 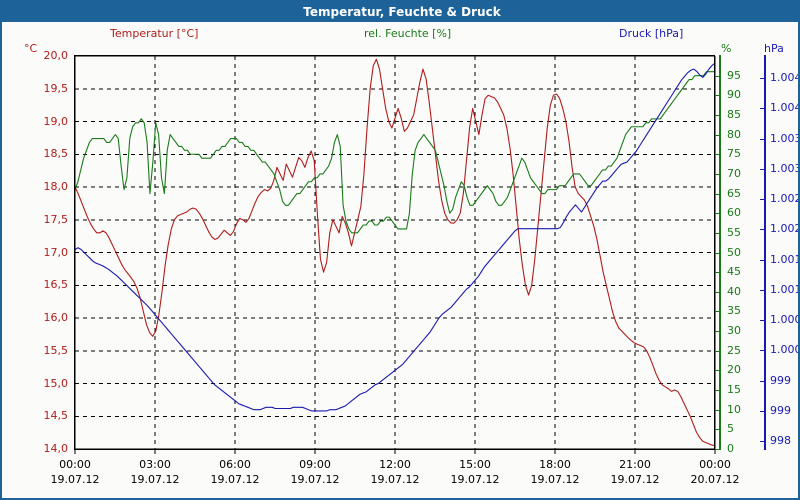 What do you see at coordinates (56, 317) in the screenshot?
I see `temperature-axis-tick-label: 16,0` at bounding box center [56, 317].